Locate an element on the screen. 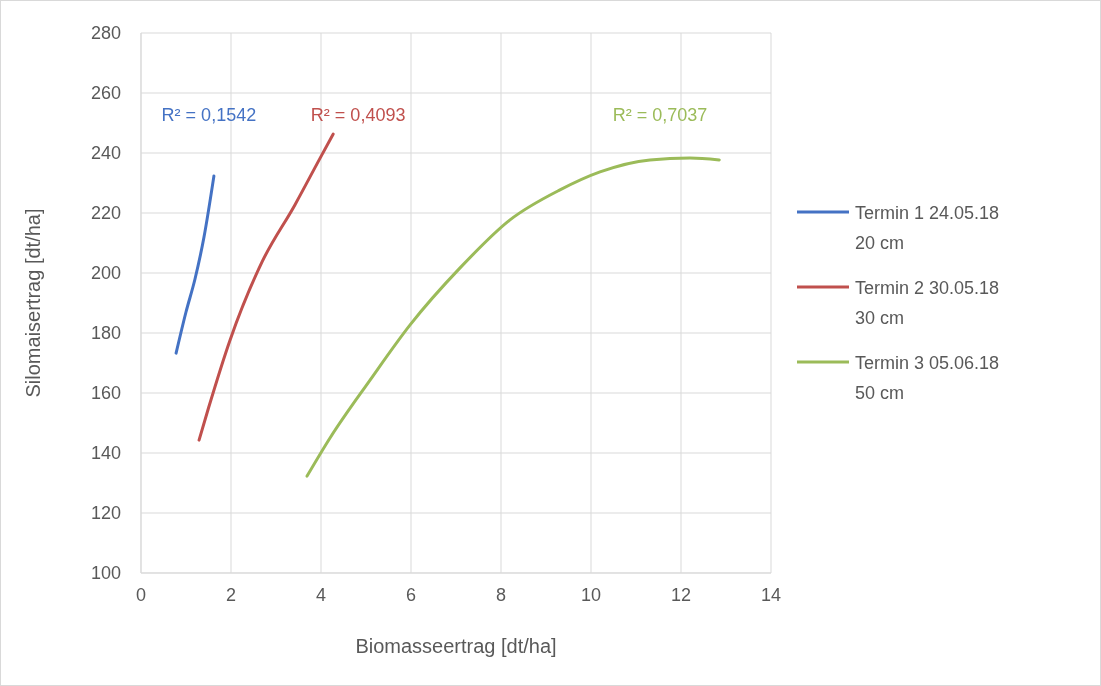  legend-label: Termin 3 05.06.18 50 cm is located at coordinates (927, 378).